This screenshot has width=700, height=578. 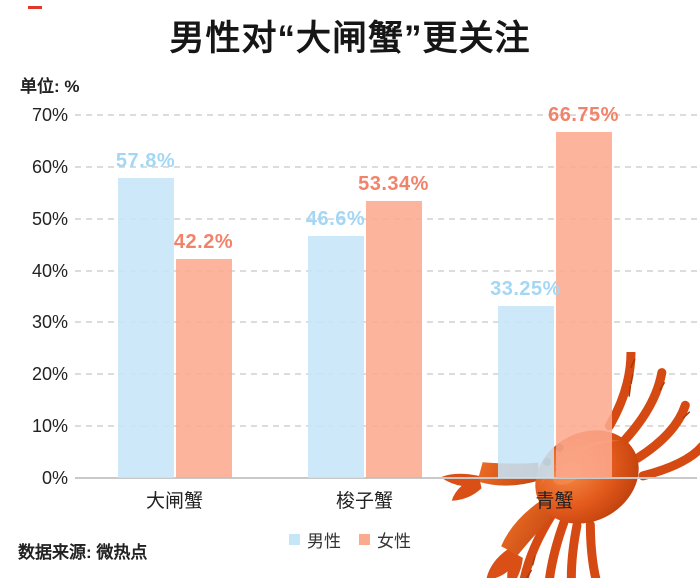 What do you see at coordinates (50, 86) in the screenshot?
I see `unit-label: 单位: %` at bounding box center [50, 86].